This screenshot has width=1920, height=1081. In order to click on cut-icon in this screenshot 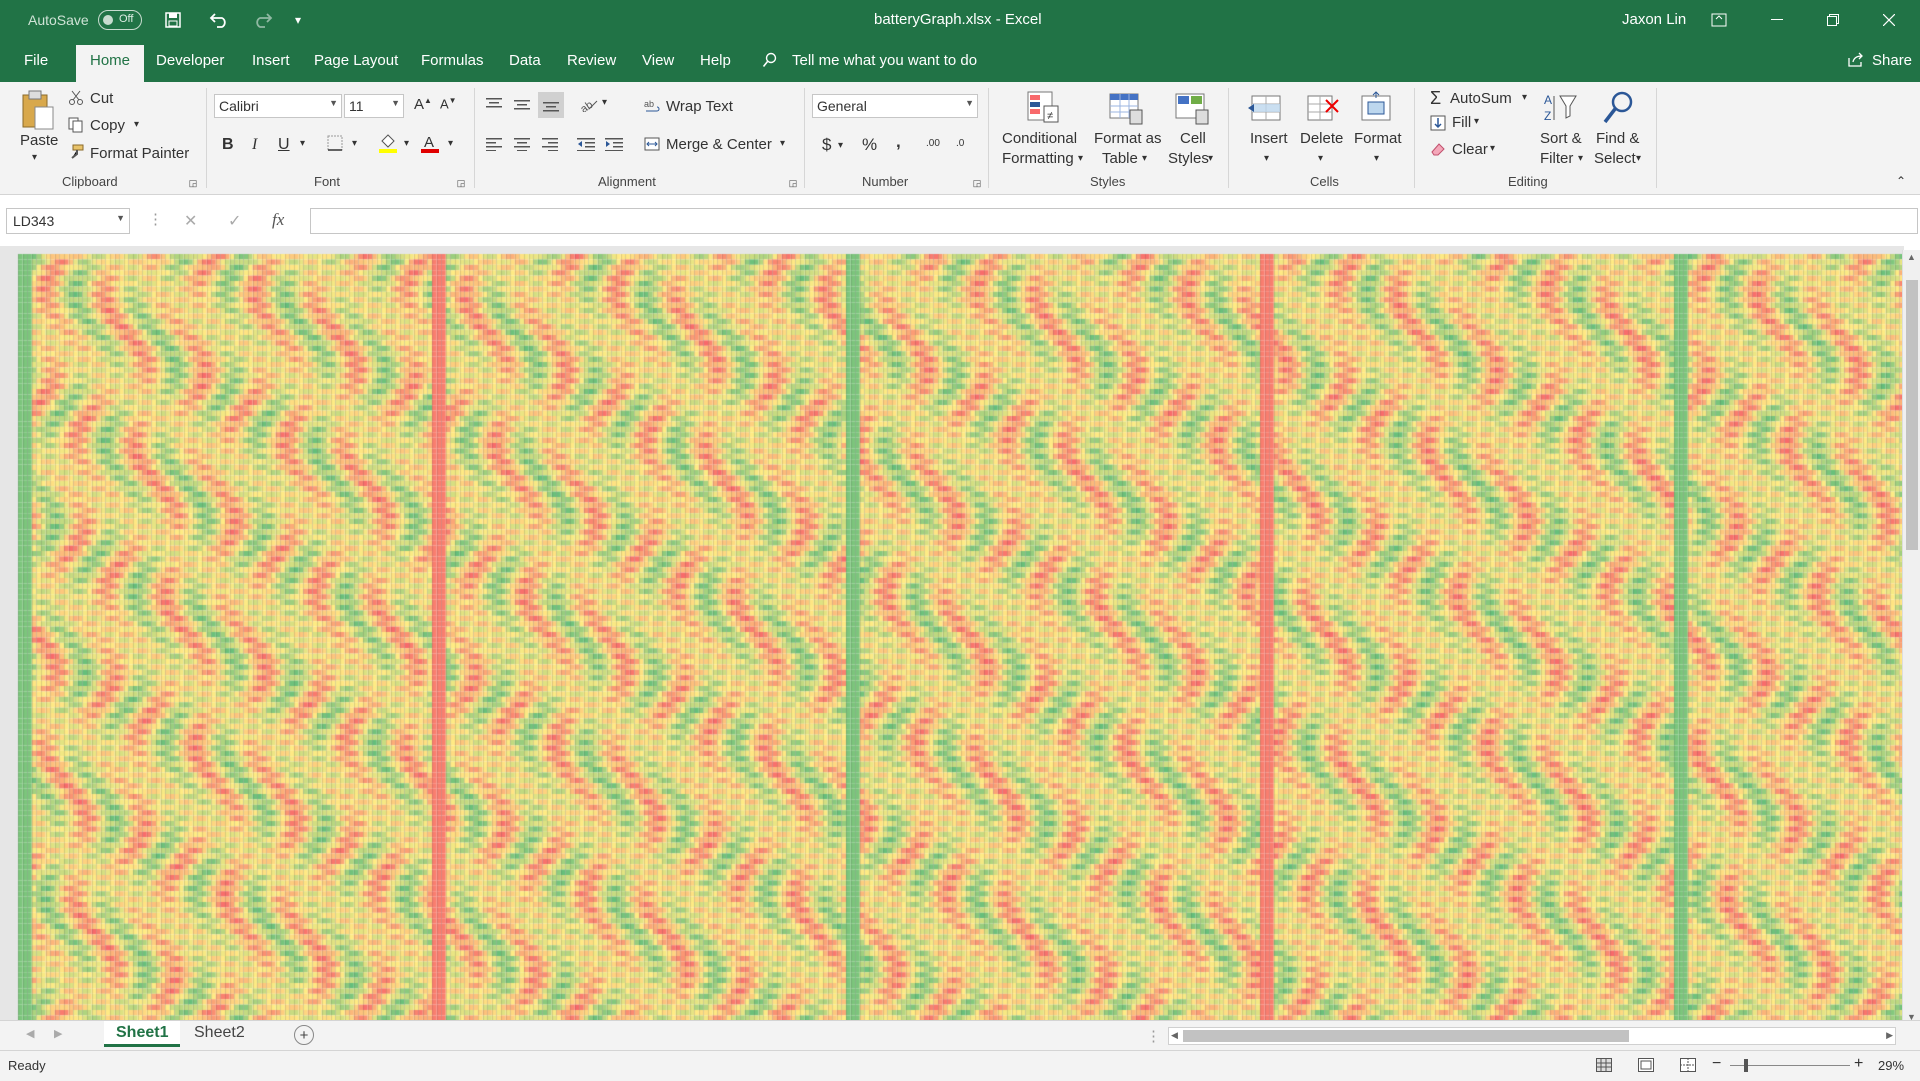, I will do `click(76, 98)`.